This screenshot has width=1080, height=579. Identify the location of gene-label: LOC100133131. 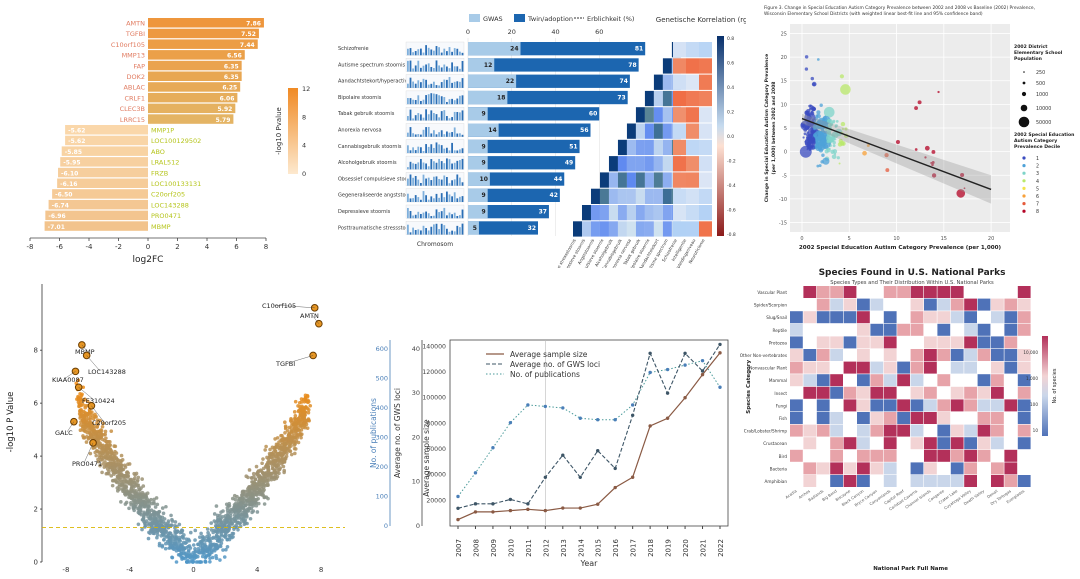
(176, 184).